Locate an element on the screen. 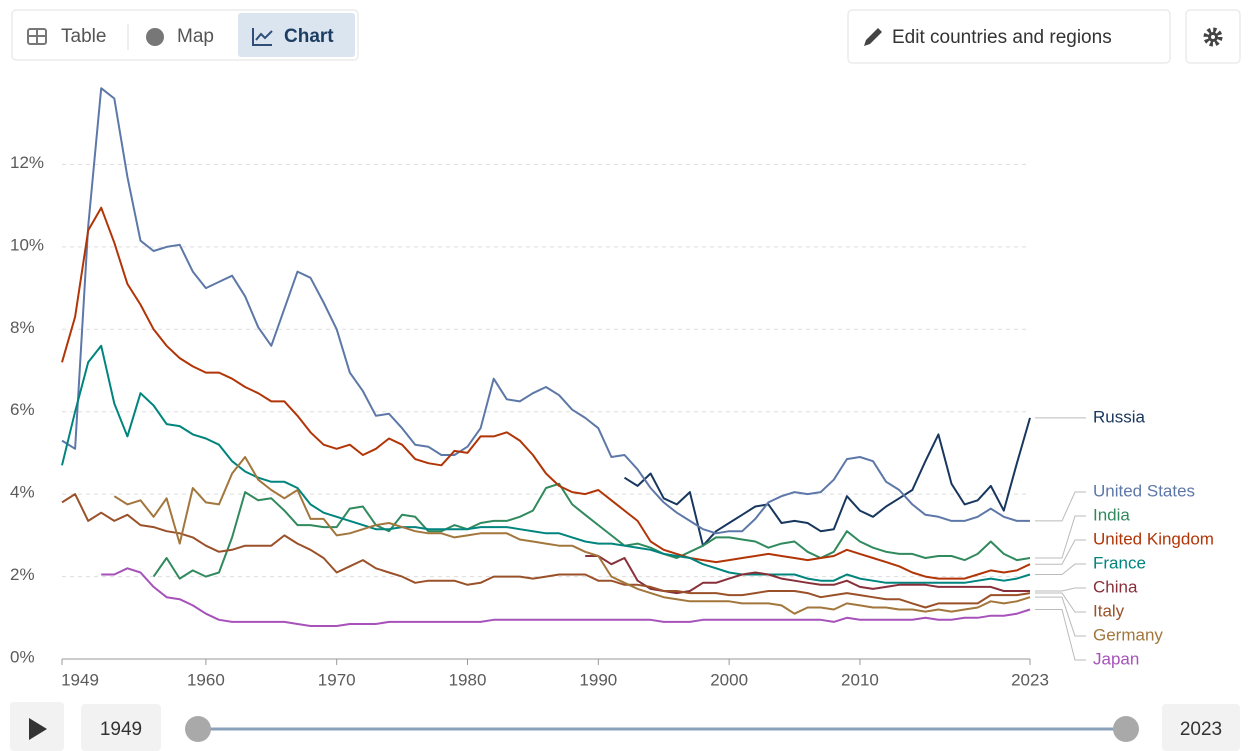 This screenshot has width=1251, height=751. x-tick-label: 1960 is located at coordinates (206, 679).